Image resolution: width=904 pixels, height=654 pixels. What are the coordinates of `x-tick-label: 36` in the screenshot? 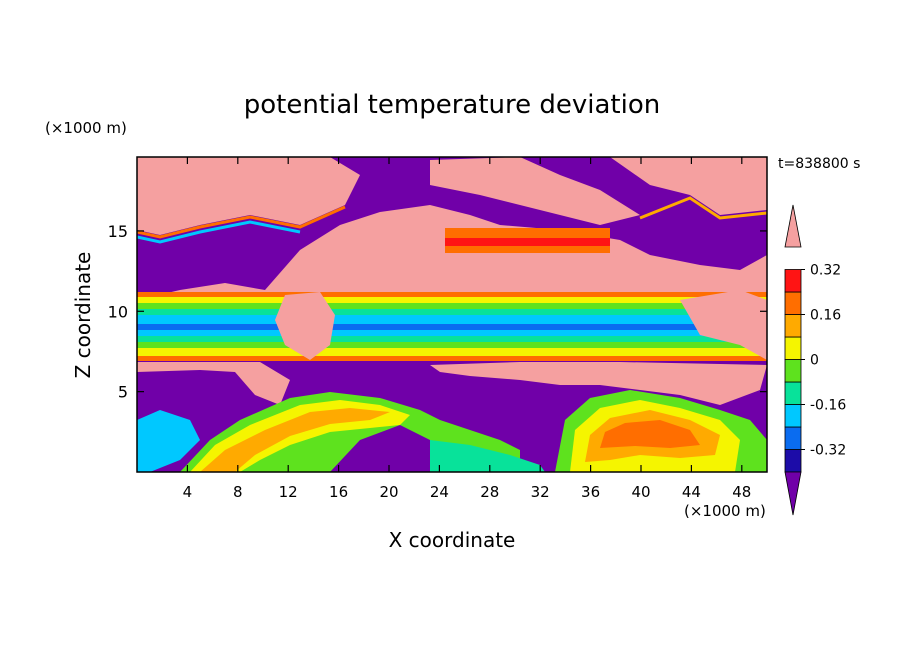 It's located at (590, 492).